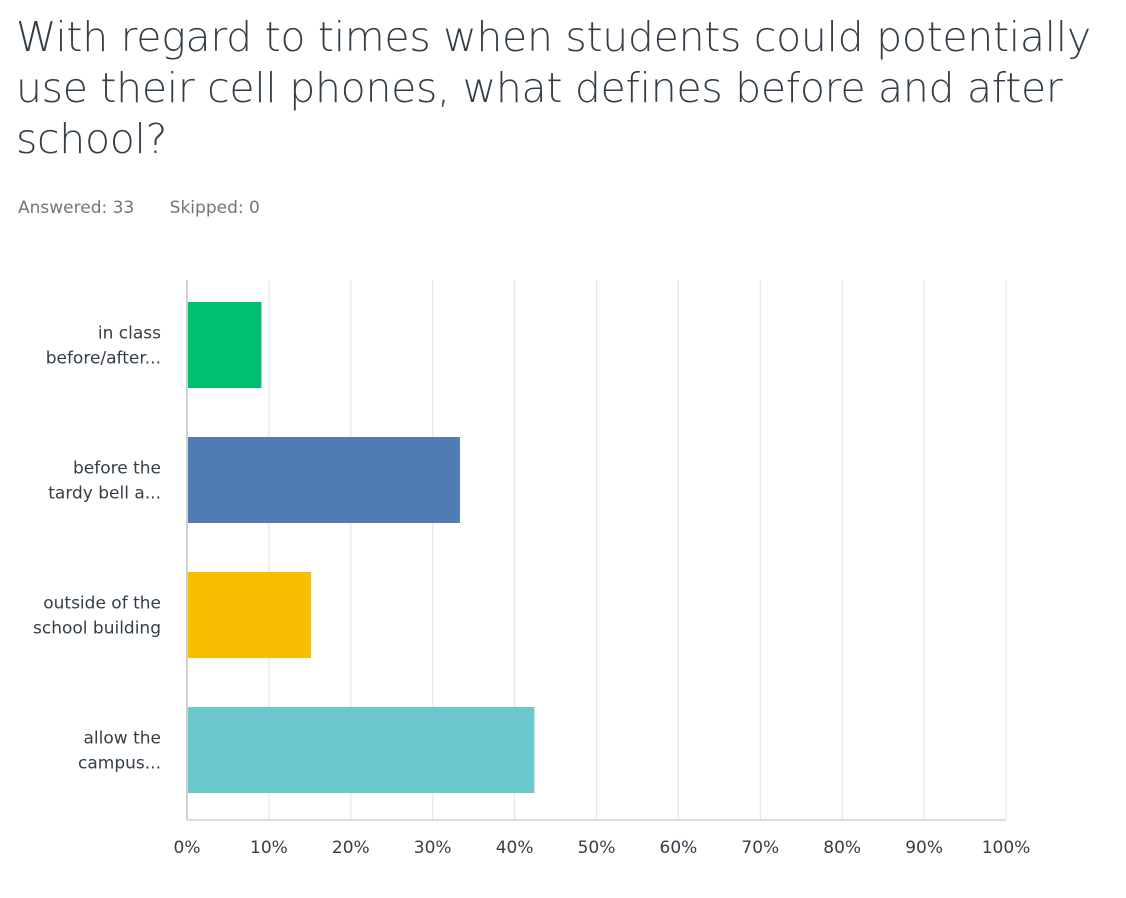  What do you see at coordinates (214, 208) in the screenshot?
I see `skipped-count: Skipped: 0` at bounding box center [214, 208].